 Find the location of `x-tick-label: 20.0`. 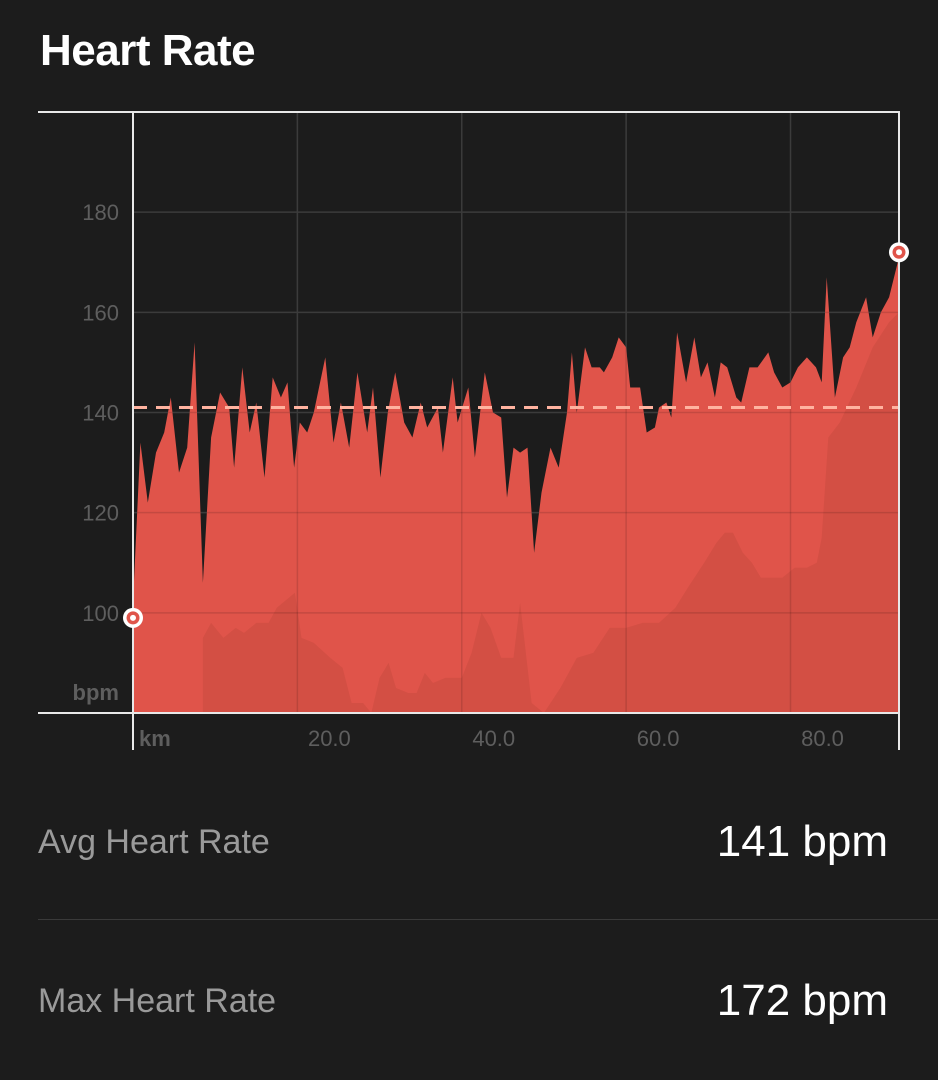

x-tick-label: 20.0 is located at coordinates (329, 738).